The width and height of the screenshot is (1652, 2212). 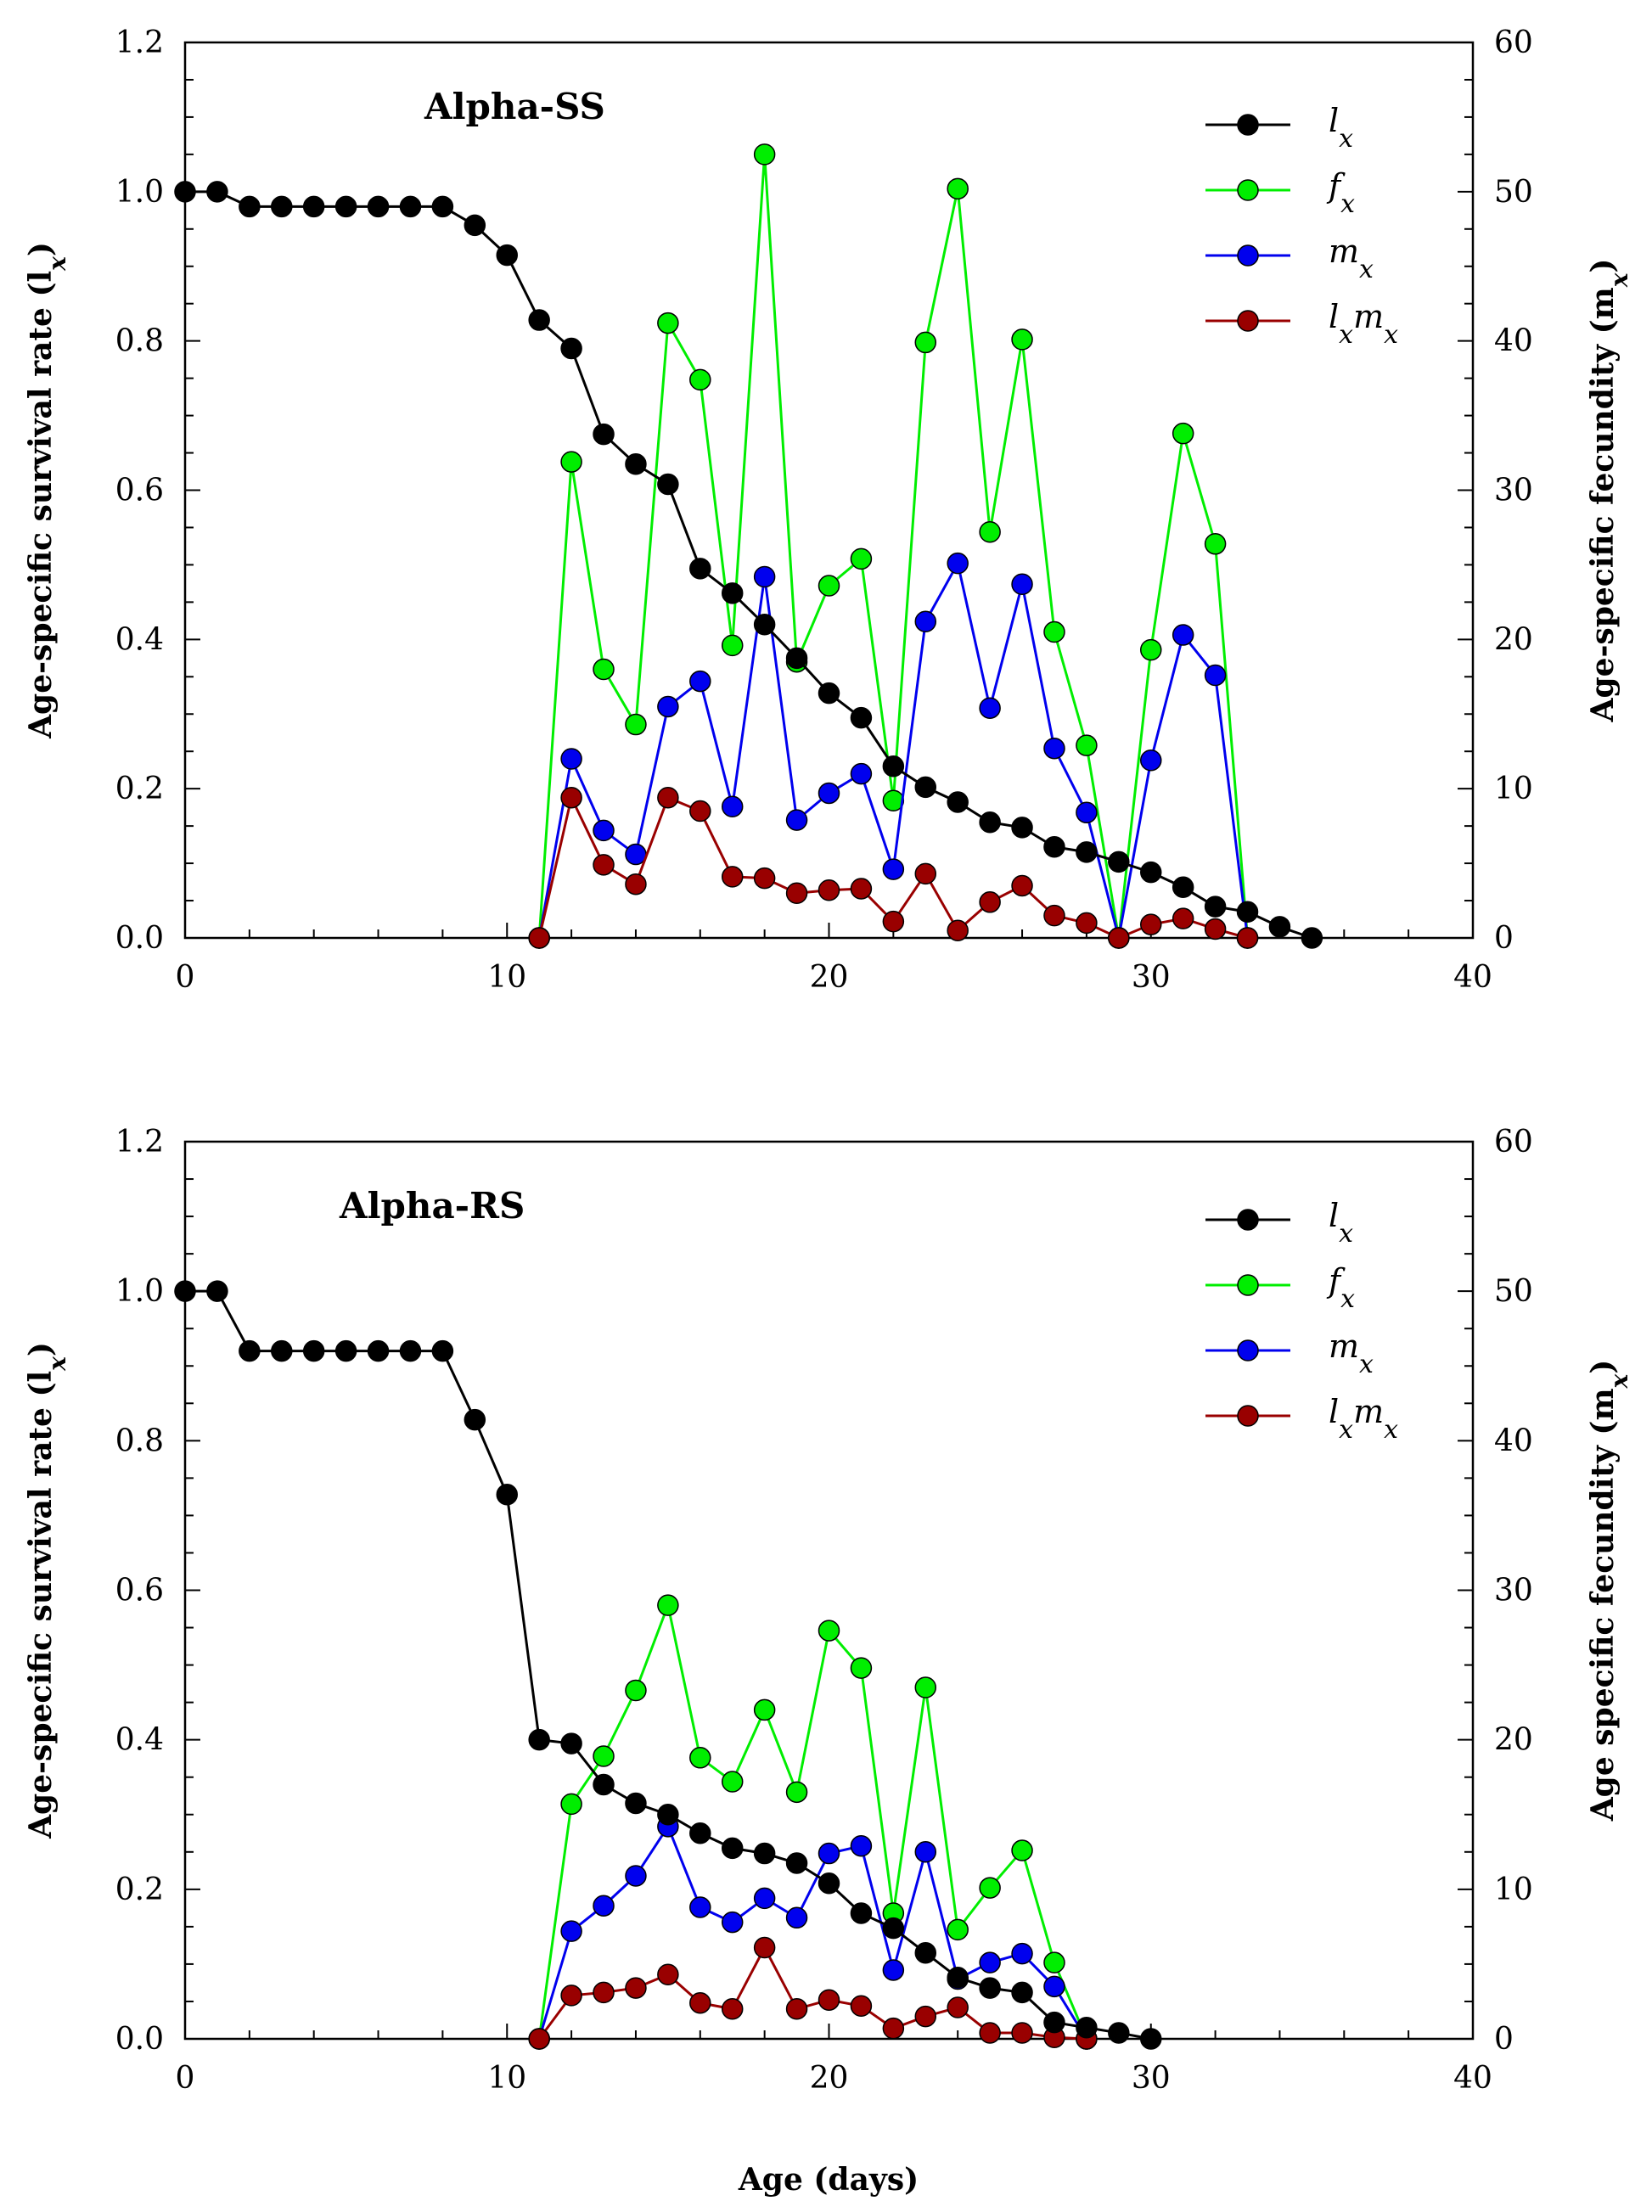 I want to click on y-tick-label: 0.4, so click(x=139, y=639).